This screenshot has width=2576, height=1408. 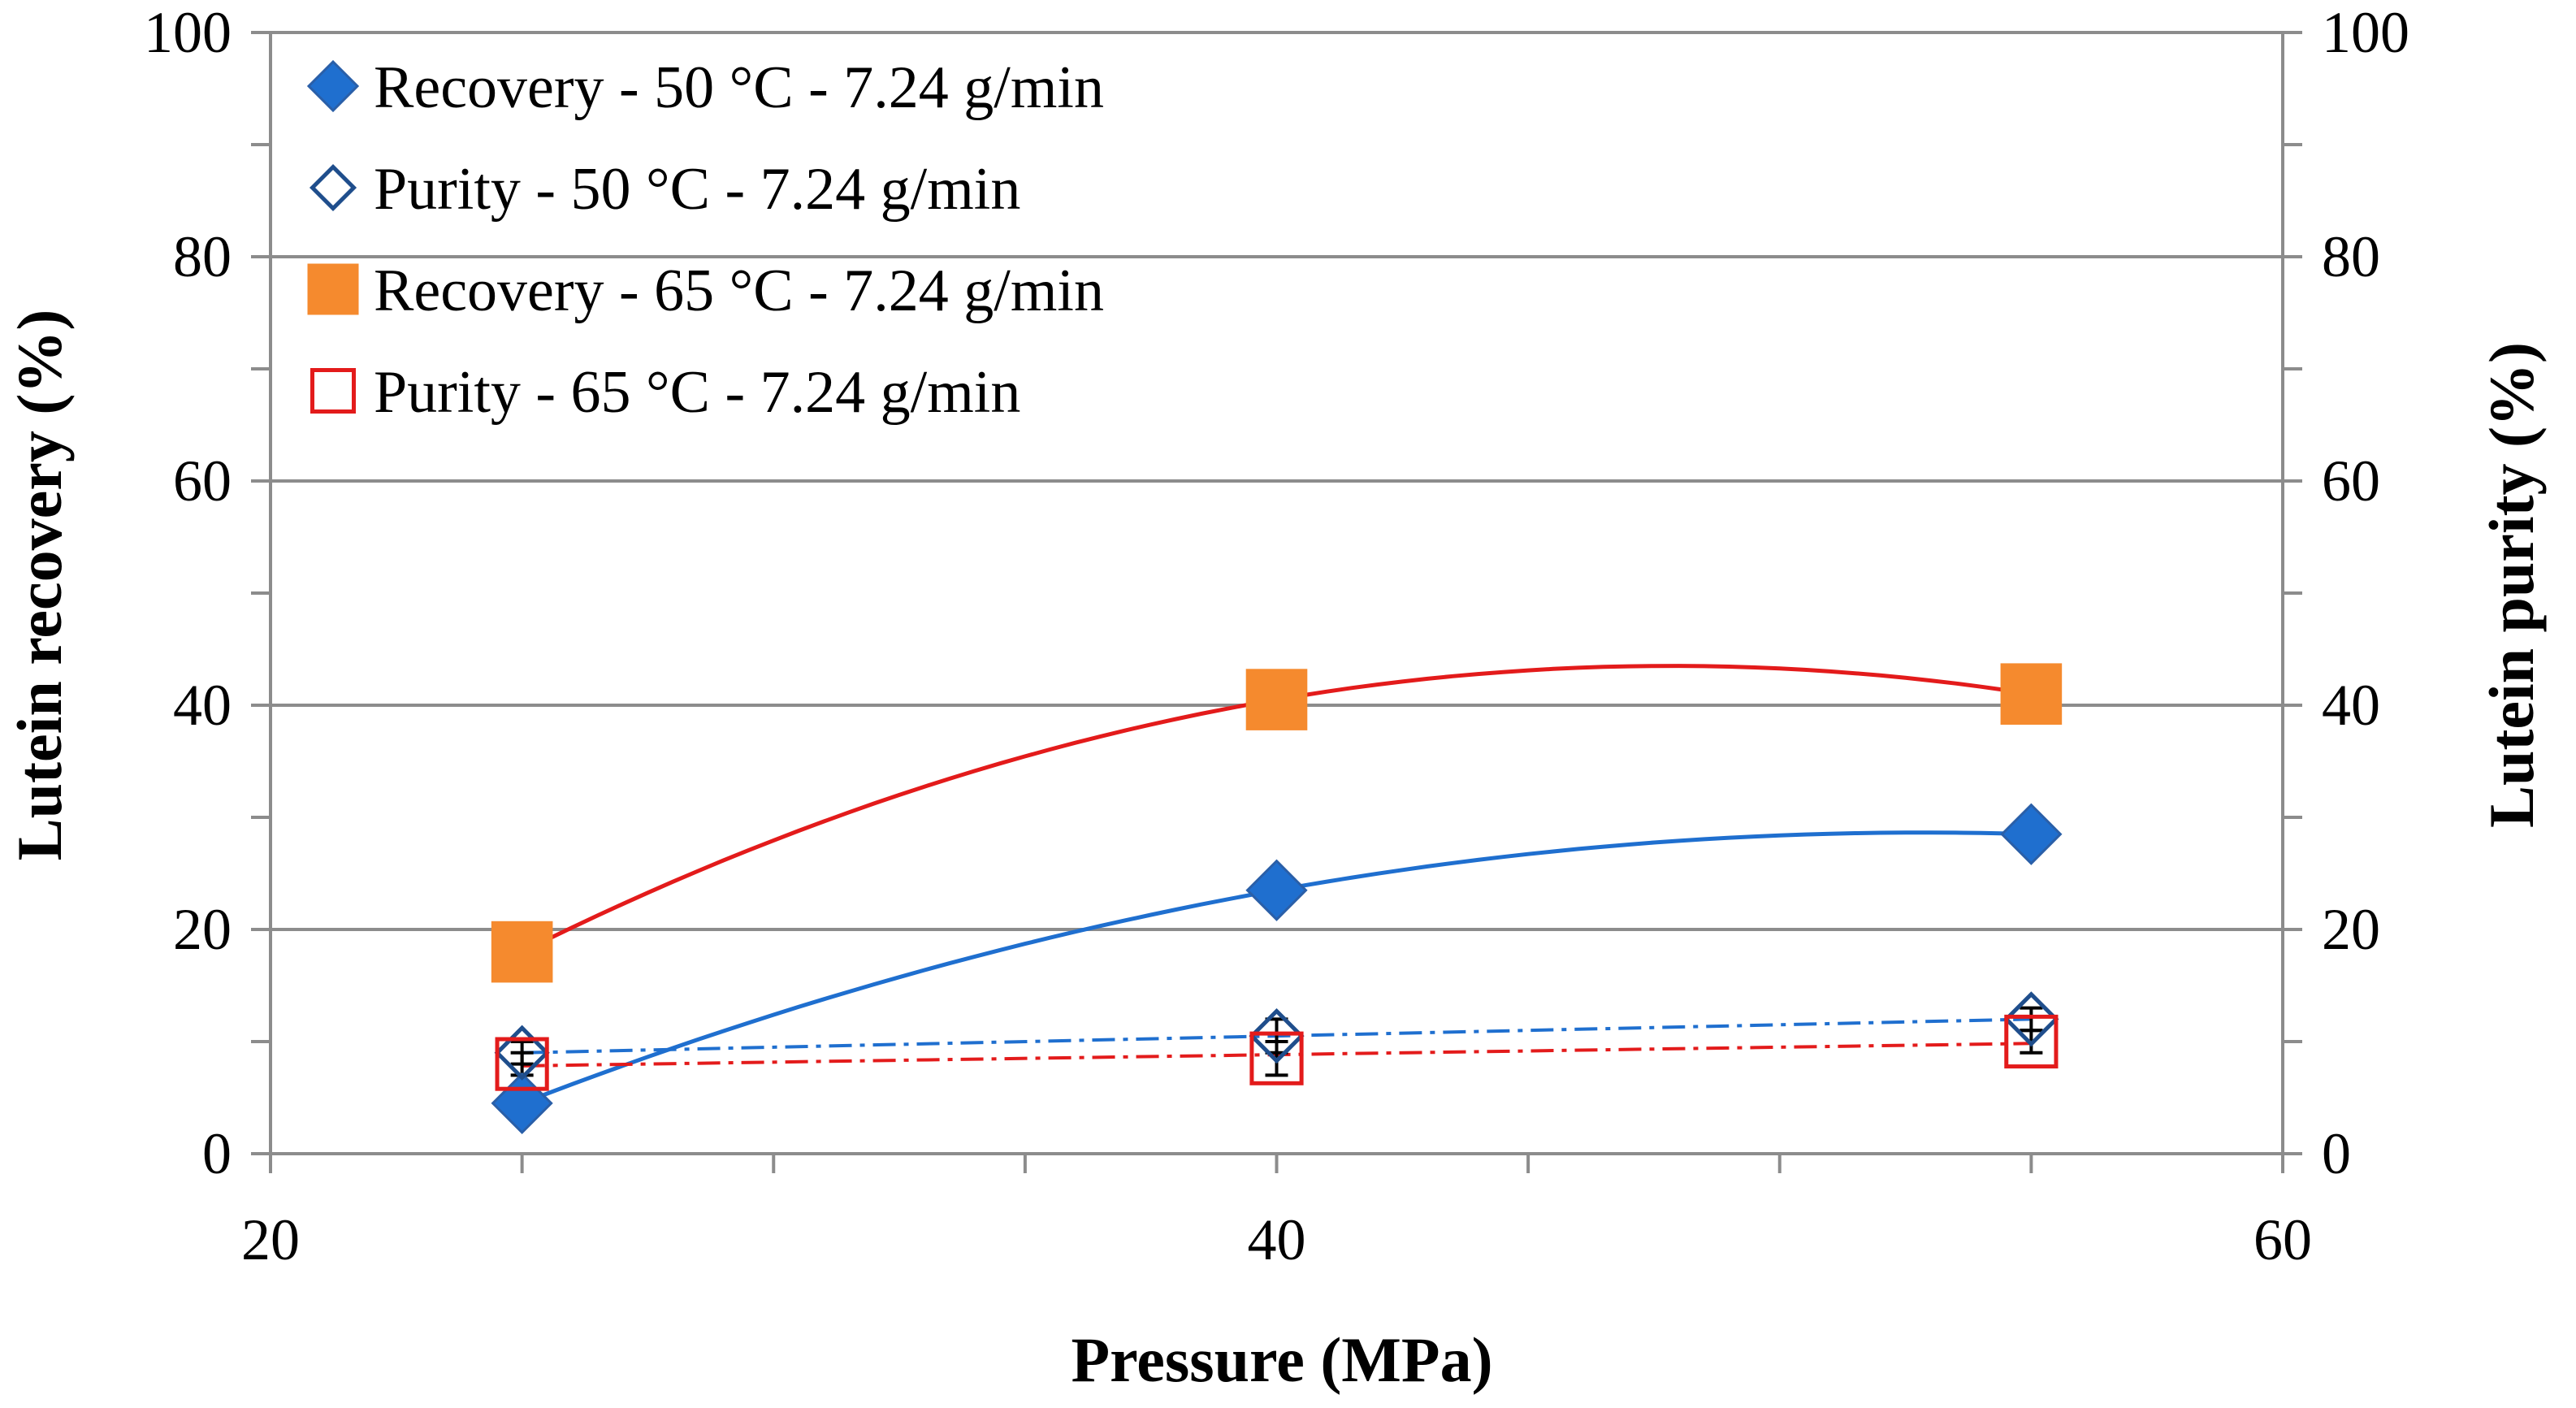 I want to click on legend-label: Recovery - 65 °C - 7.24 g/min, so click(x=739, y=291).